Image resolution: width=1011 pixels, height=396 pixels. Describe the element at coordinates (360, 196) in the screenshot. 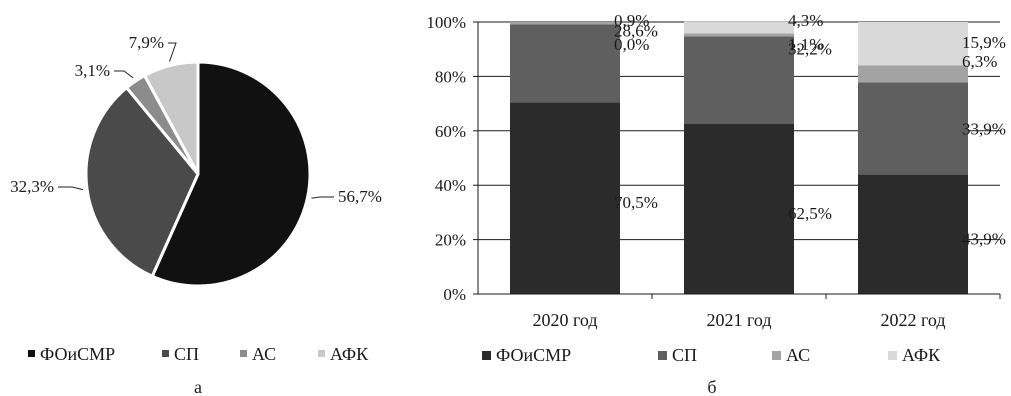

I see `pie-data-label-0: 56,7%` at that location.